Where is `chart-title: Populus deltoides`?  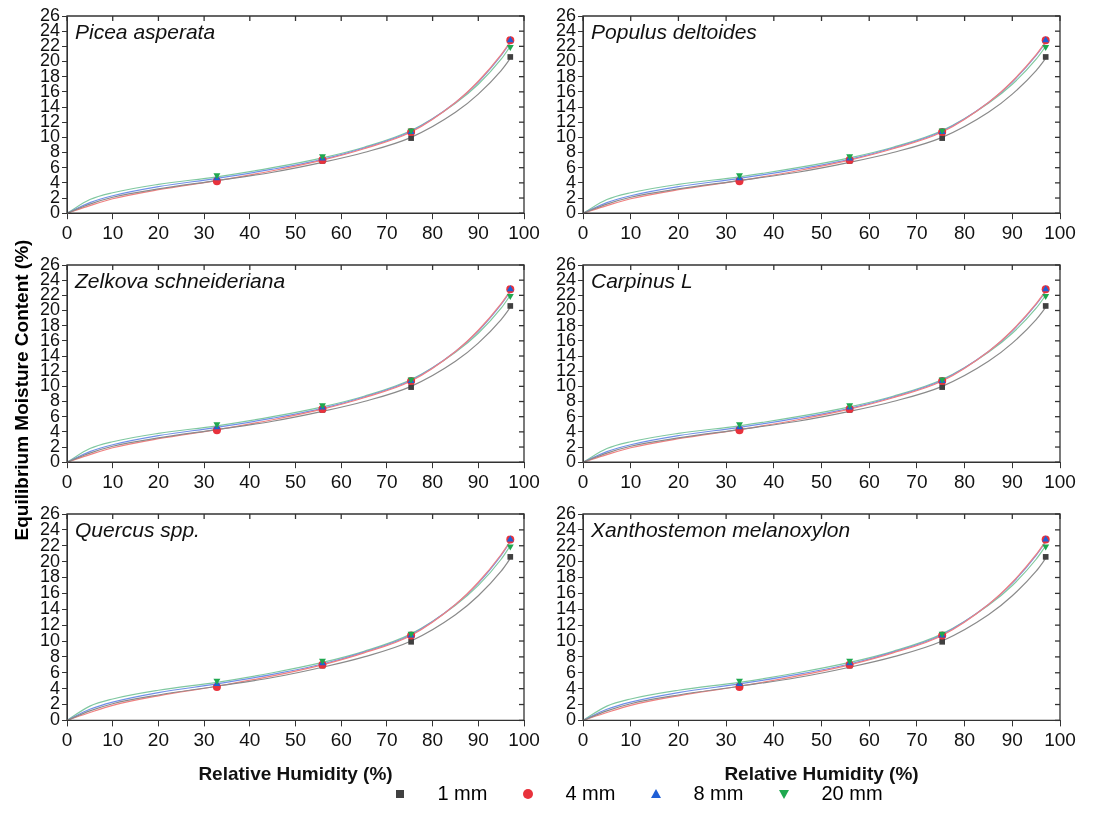
chart-title: Populus deltoides is located at coordinates (674, 32).